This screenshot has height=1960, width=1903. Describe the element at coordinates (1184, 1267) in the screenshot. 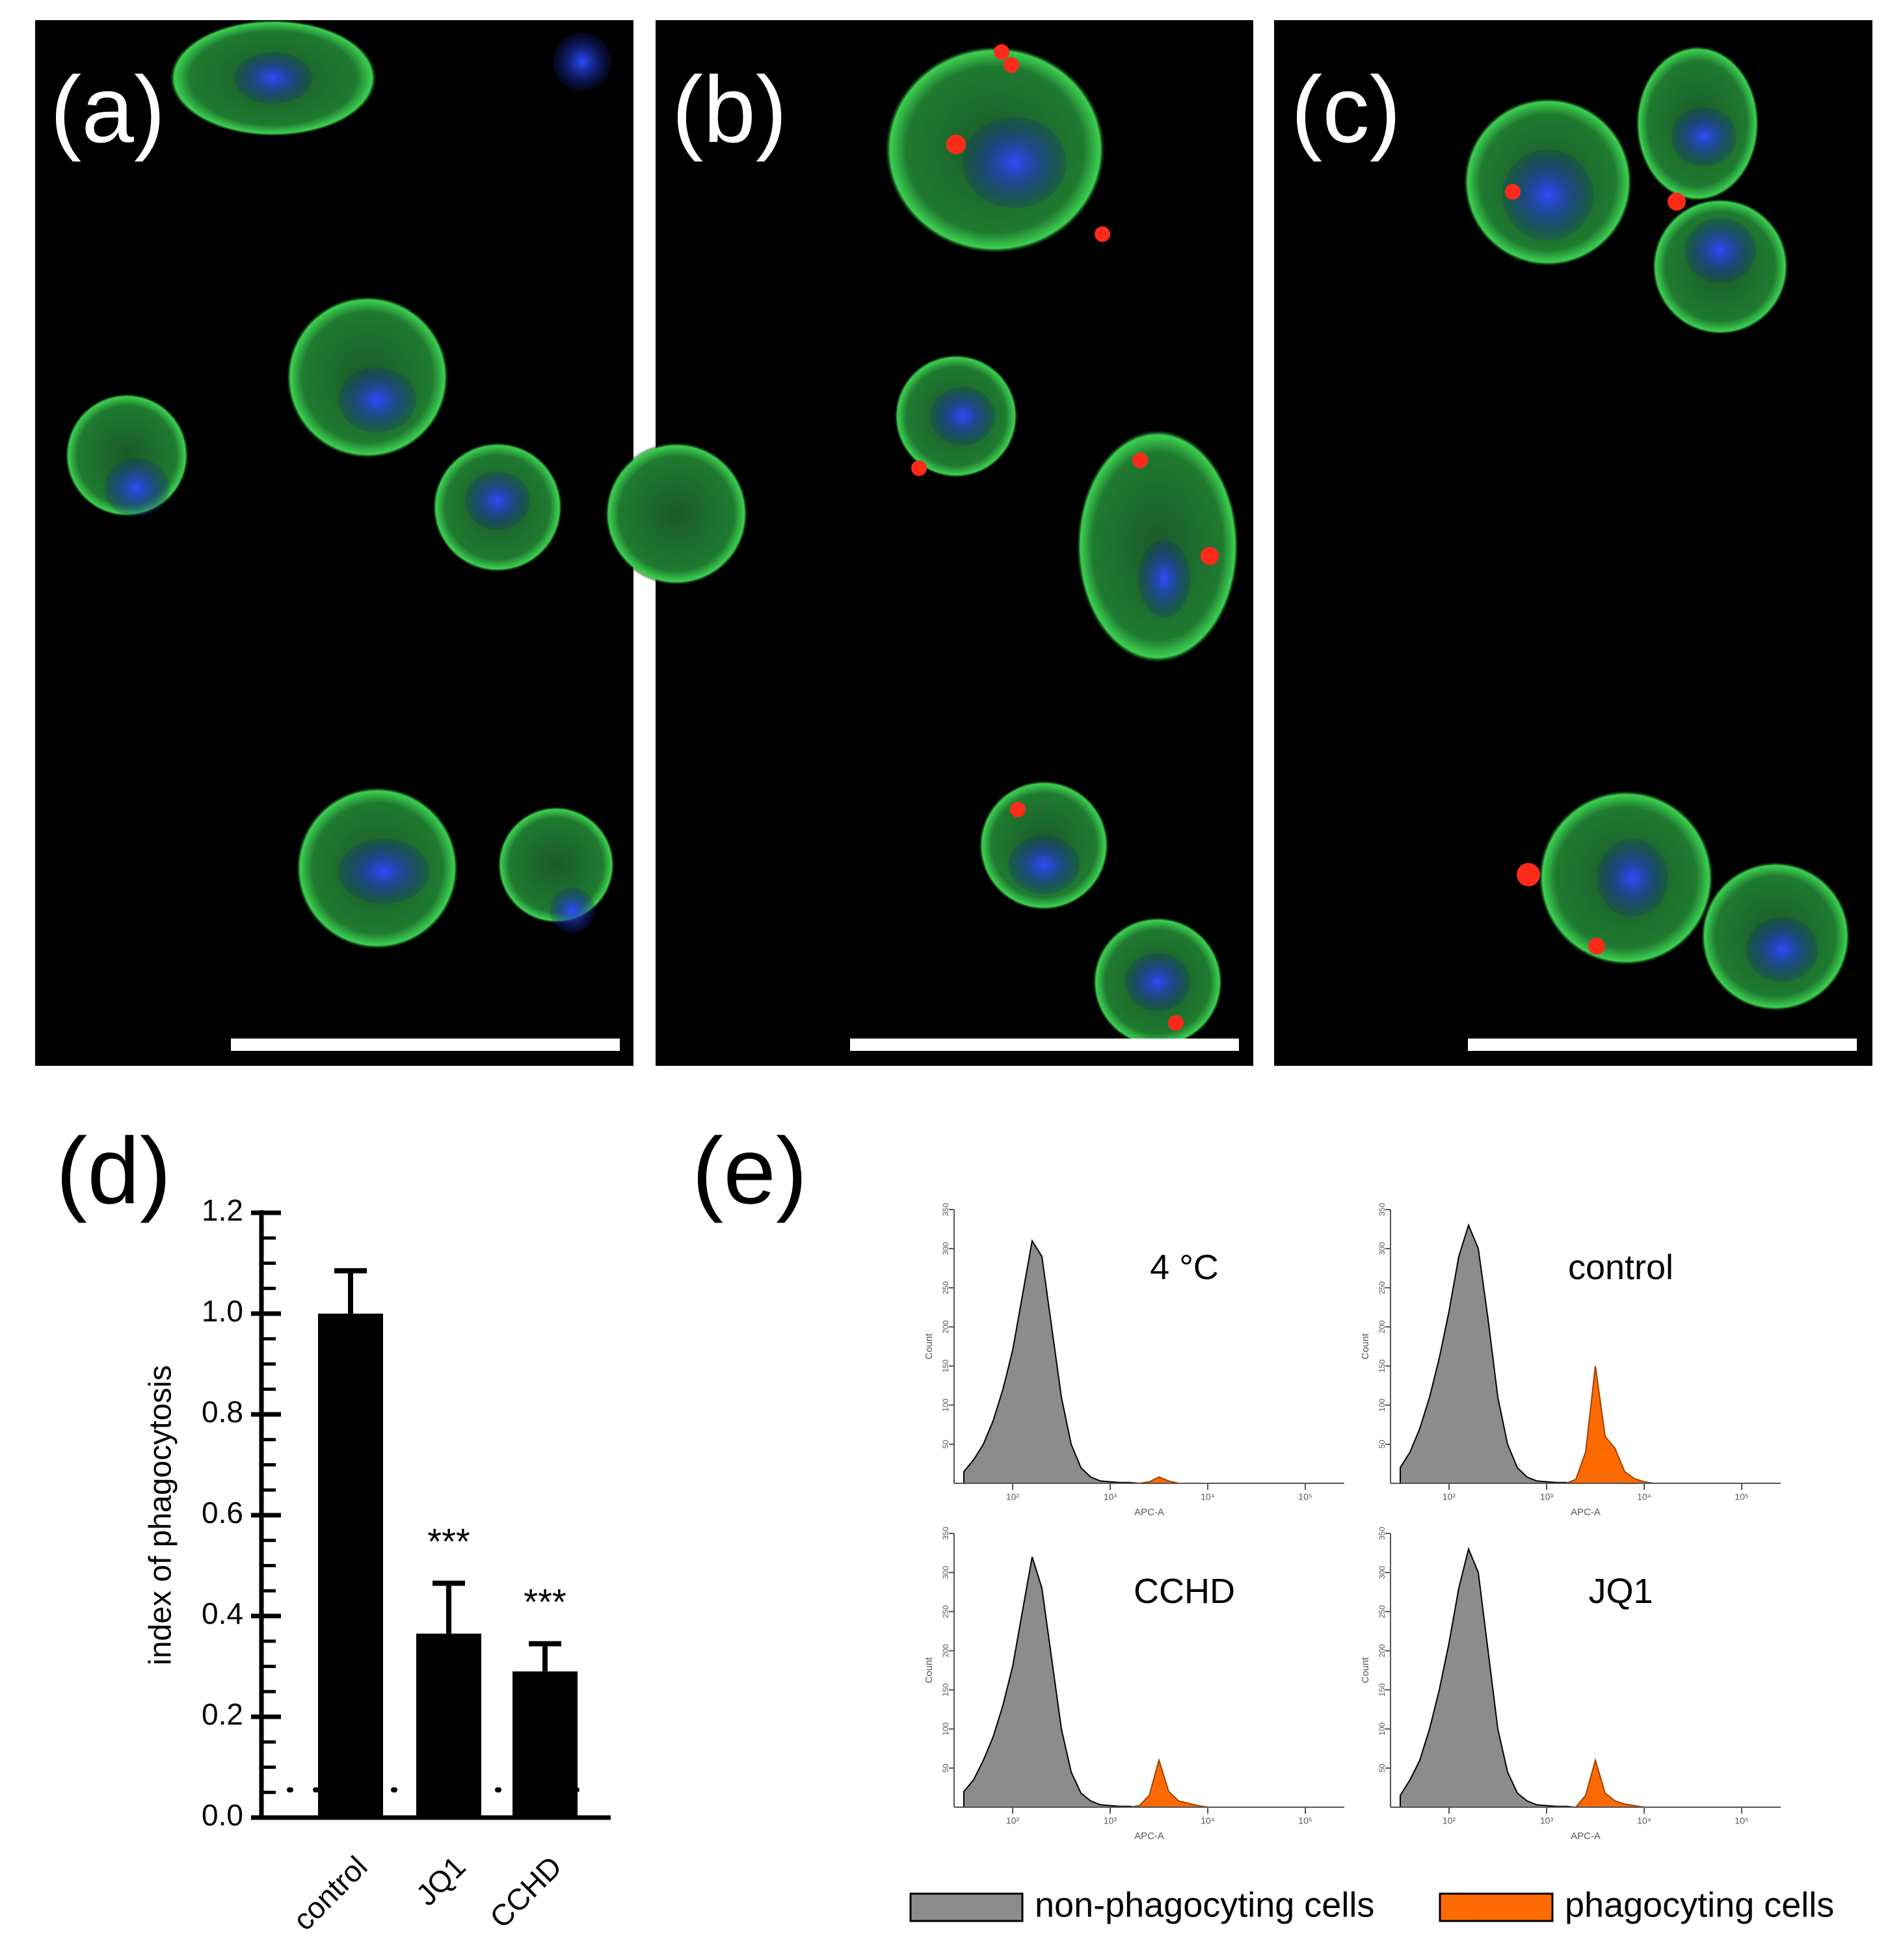

I see `histogram-title: 4 °C` at that location.